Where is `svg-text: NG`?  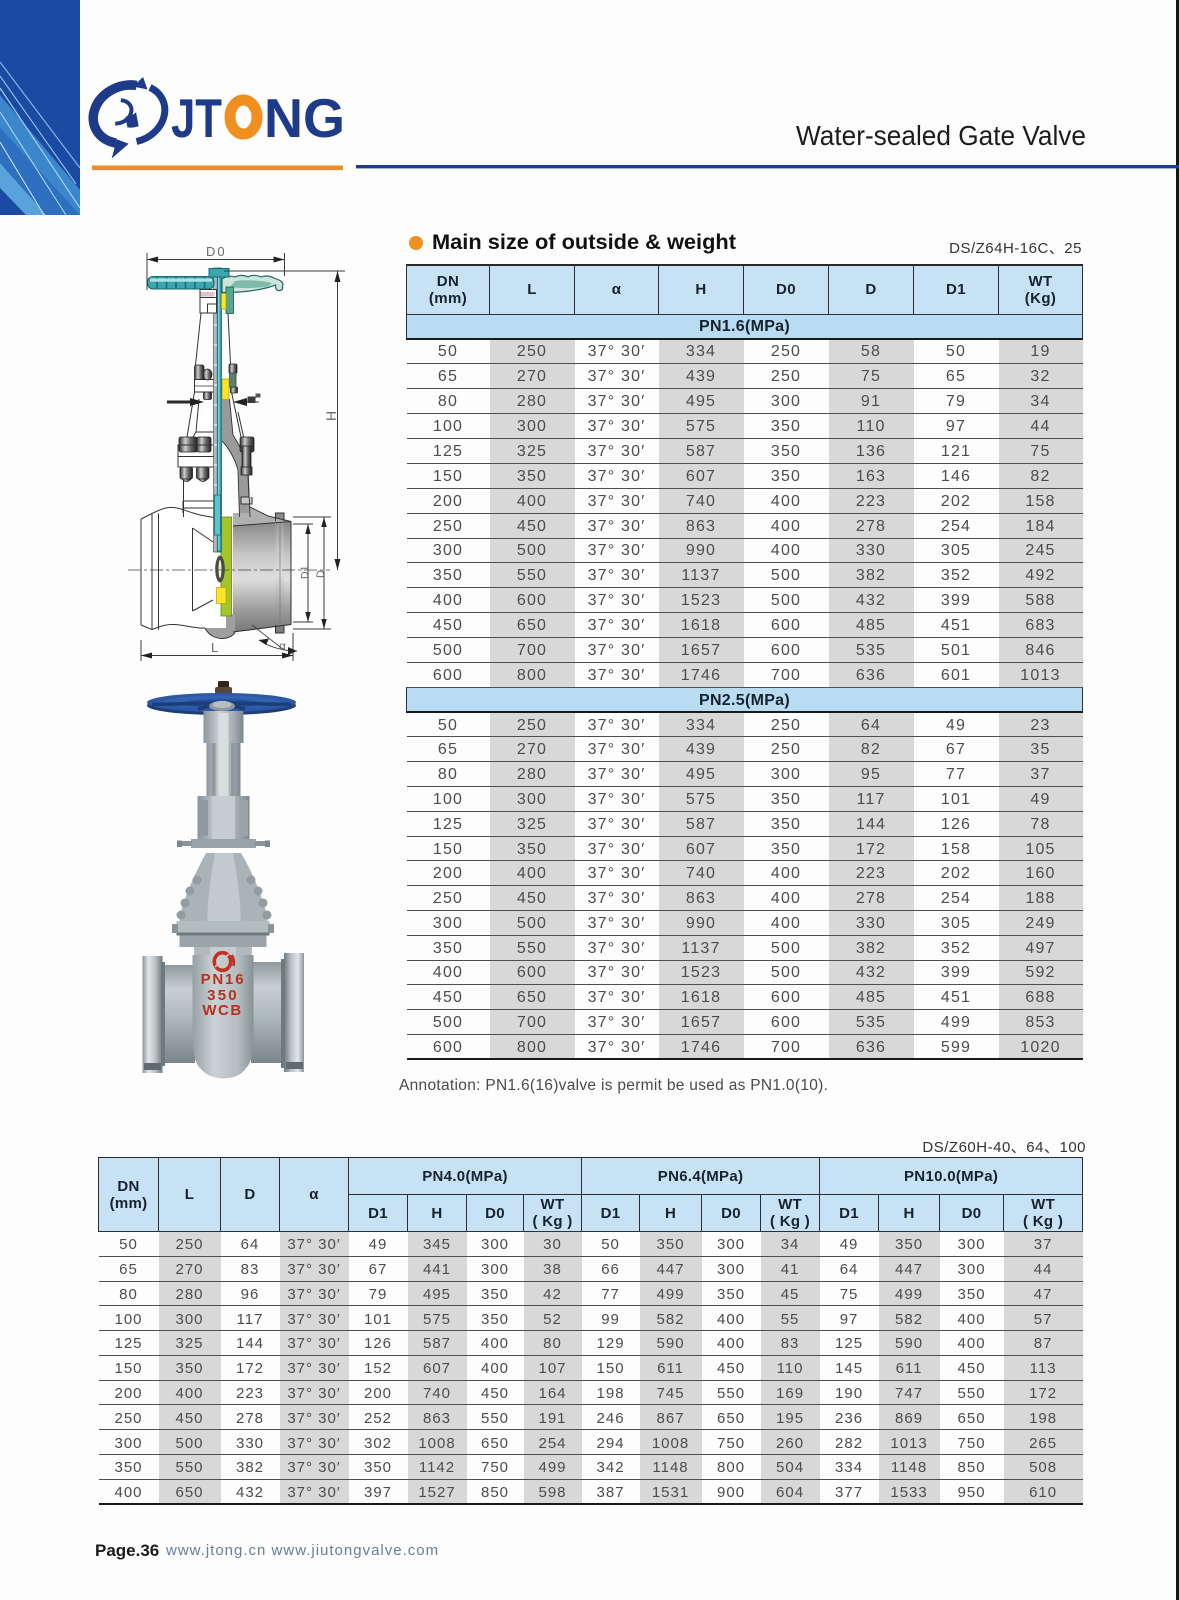
svg-text: NG is located at coordinates (304, 118).